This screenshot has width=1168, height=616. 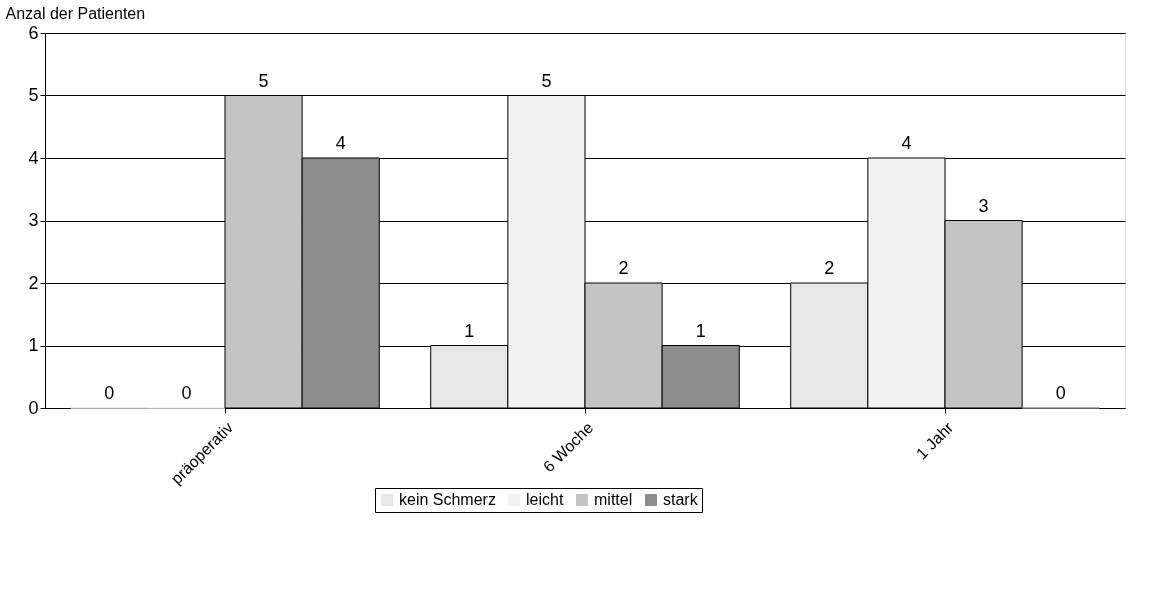 What do you see at coordinates (681, 499) in the screenshot?
I see `legend-label: stark` at bounding box center [681, 499].